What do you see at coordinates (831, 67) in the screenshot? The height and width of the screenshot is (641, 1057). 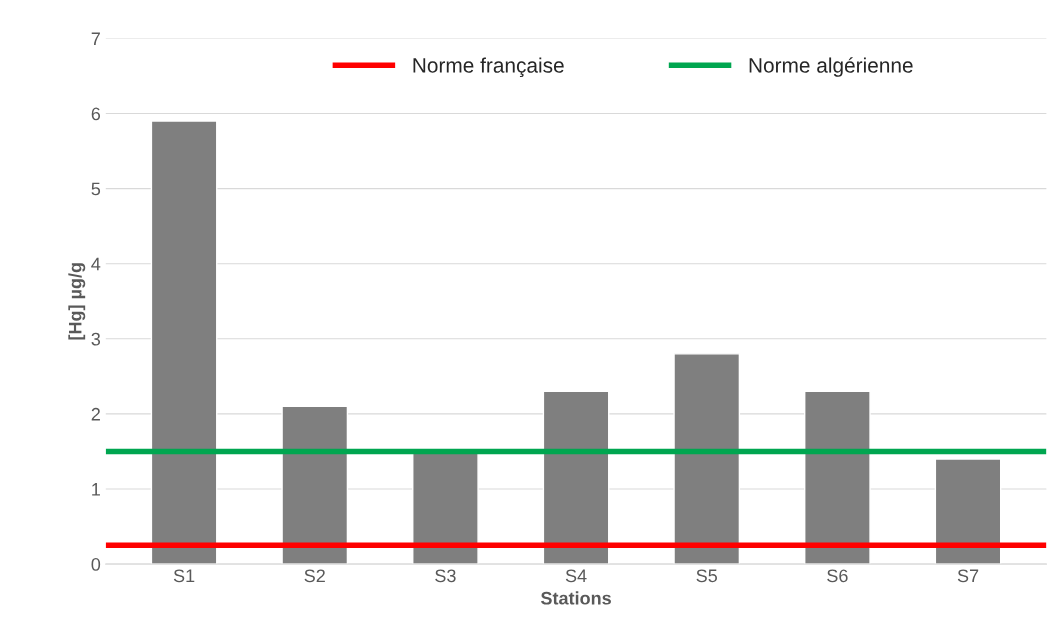 I see `legend-label: Norme algérienne` at bounding box center [831, 67].